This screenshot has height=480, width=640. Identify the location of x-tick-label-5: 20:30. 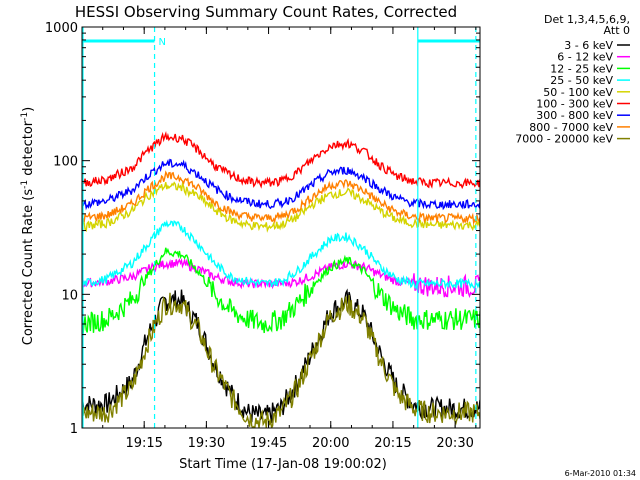
(454, 443).